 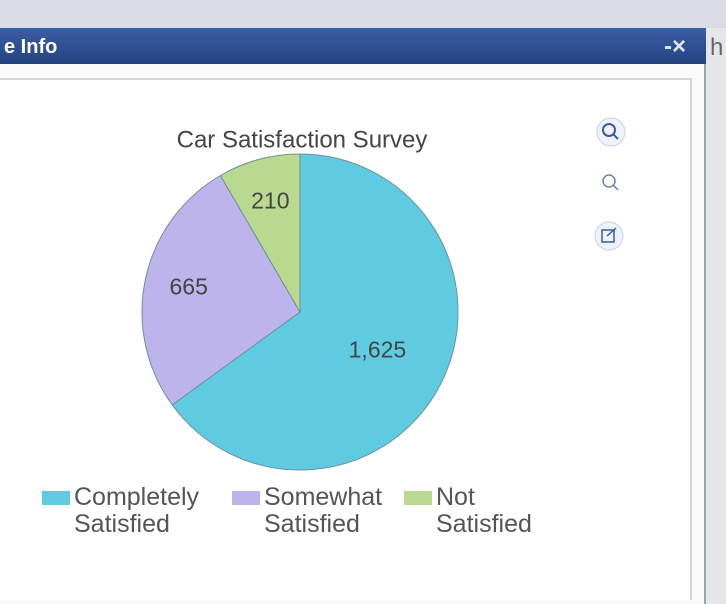 I want to click on window-controls: -×, so click(x=674, y=46).